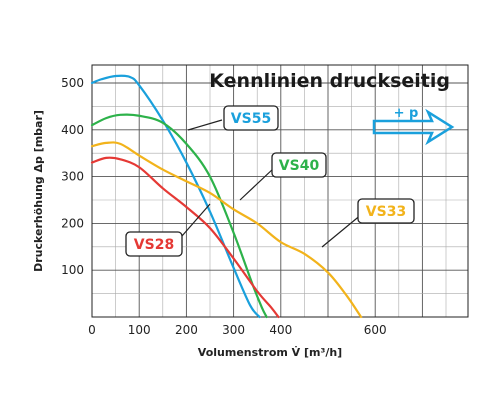  What do you see at coordinates (72, 83) in the screenshot?
I see `y-tick-label: 500` at bounding box center [72, 83].